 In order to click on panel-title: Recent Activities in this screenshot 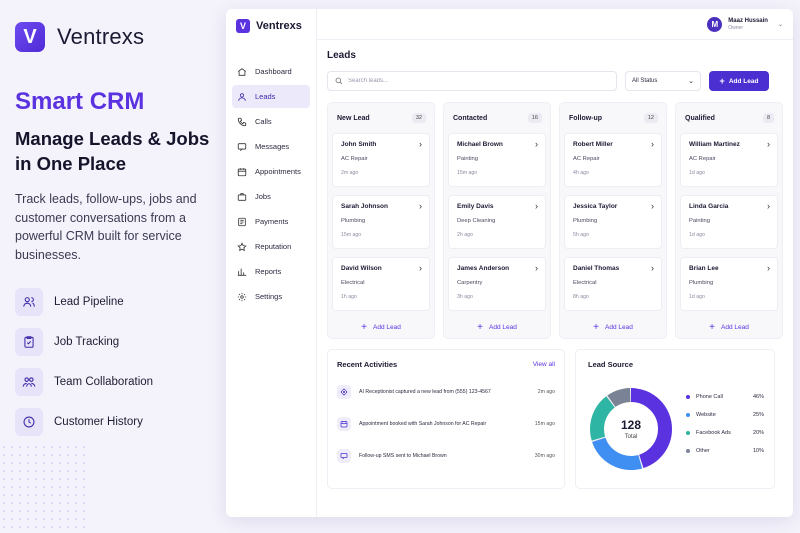, I will do `click(367, 364)`.